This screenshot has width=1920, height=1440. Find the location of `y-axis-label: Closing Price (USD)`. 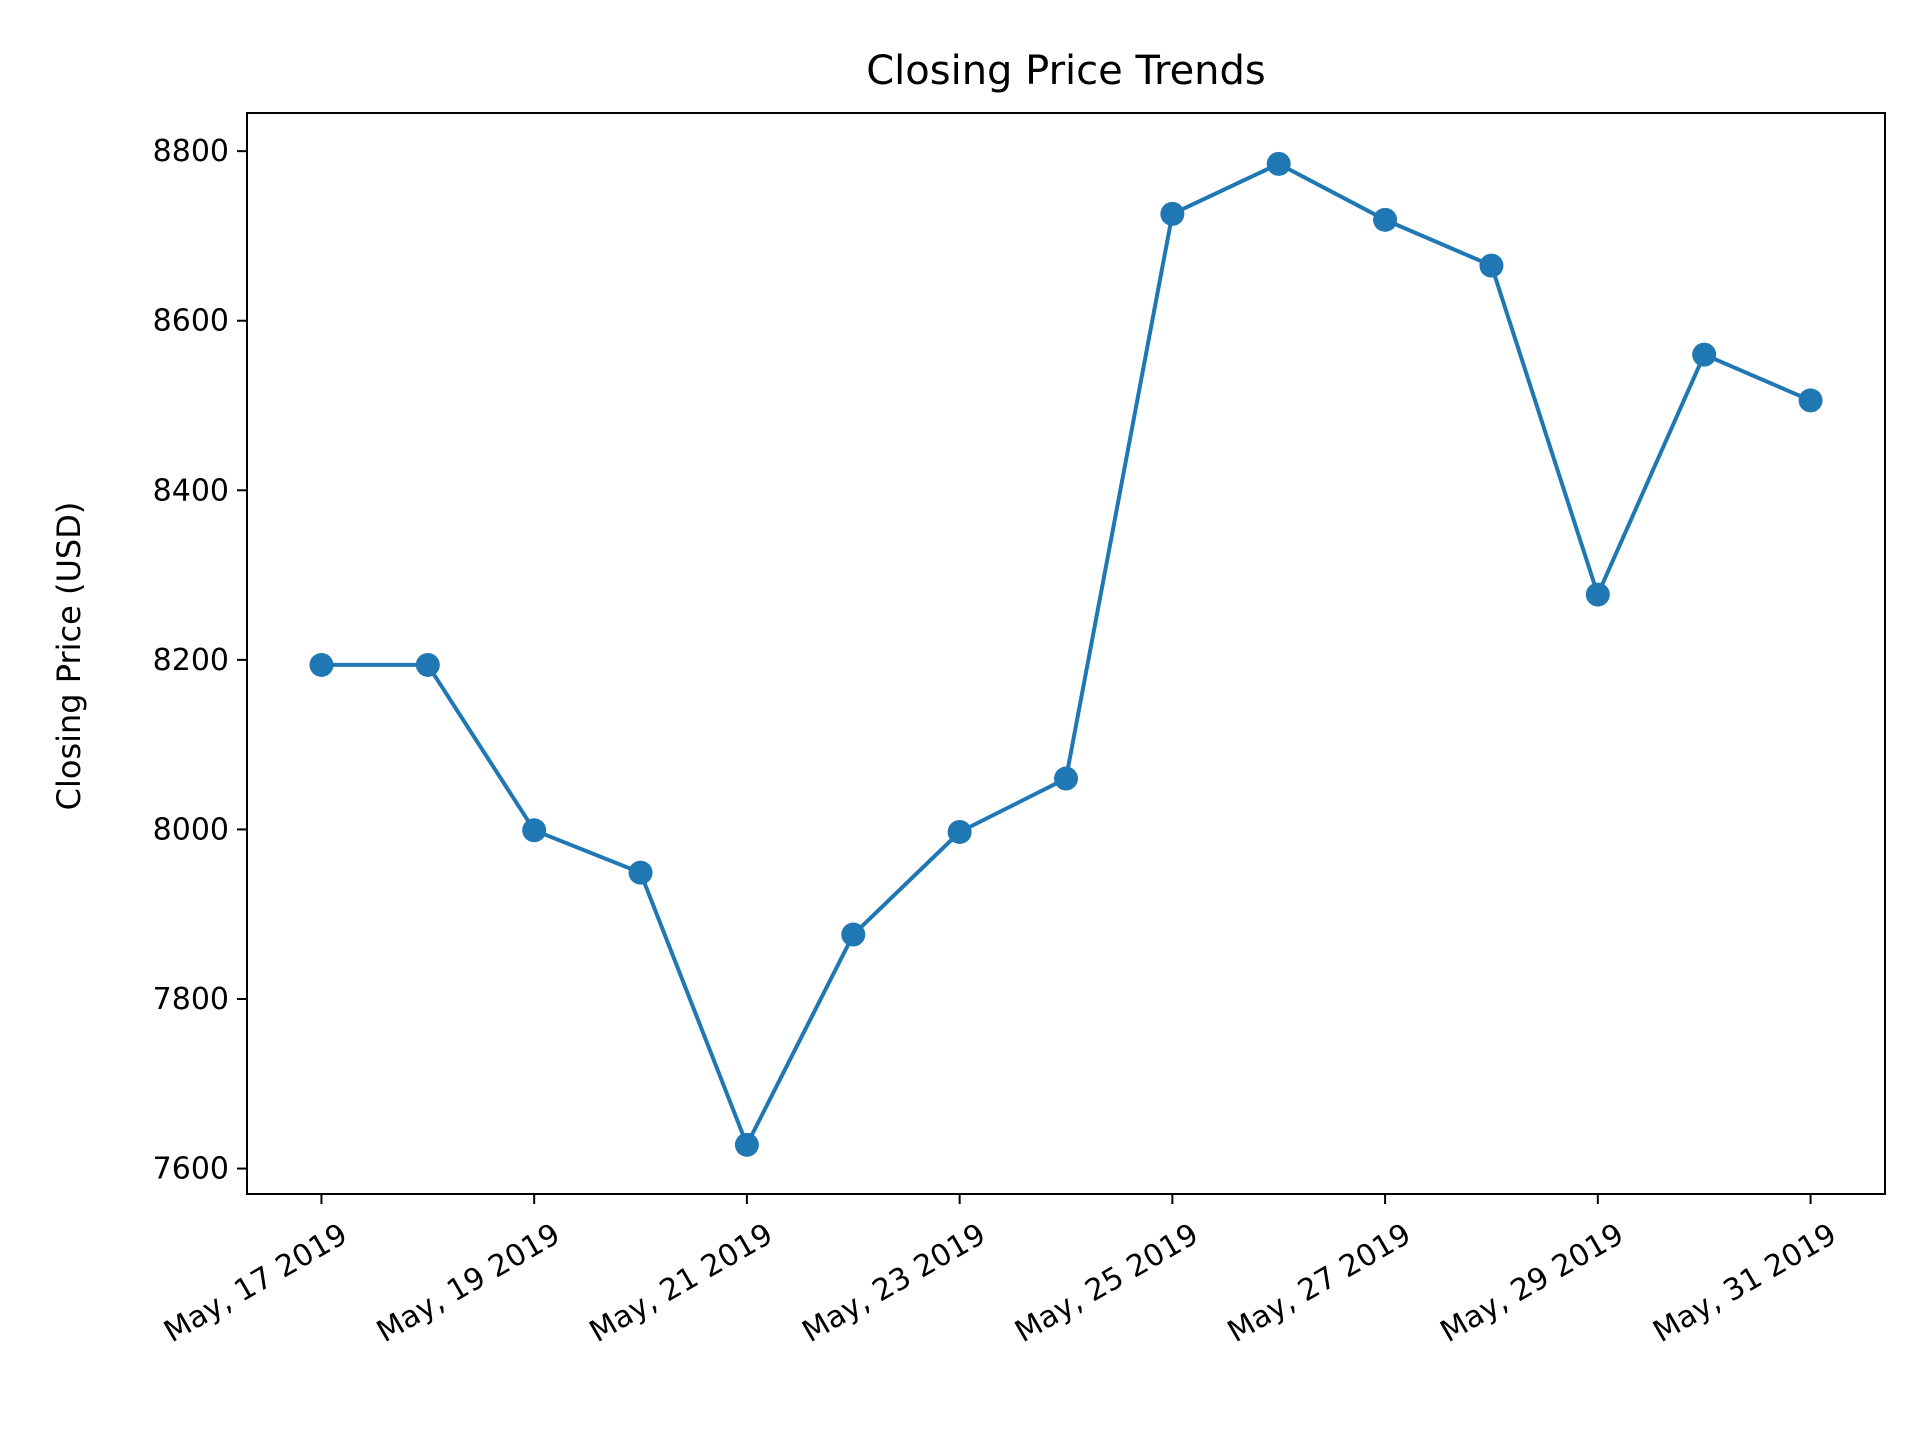

y-axis-label: Closing Price (USD) is located at coordinates (69, 656).